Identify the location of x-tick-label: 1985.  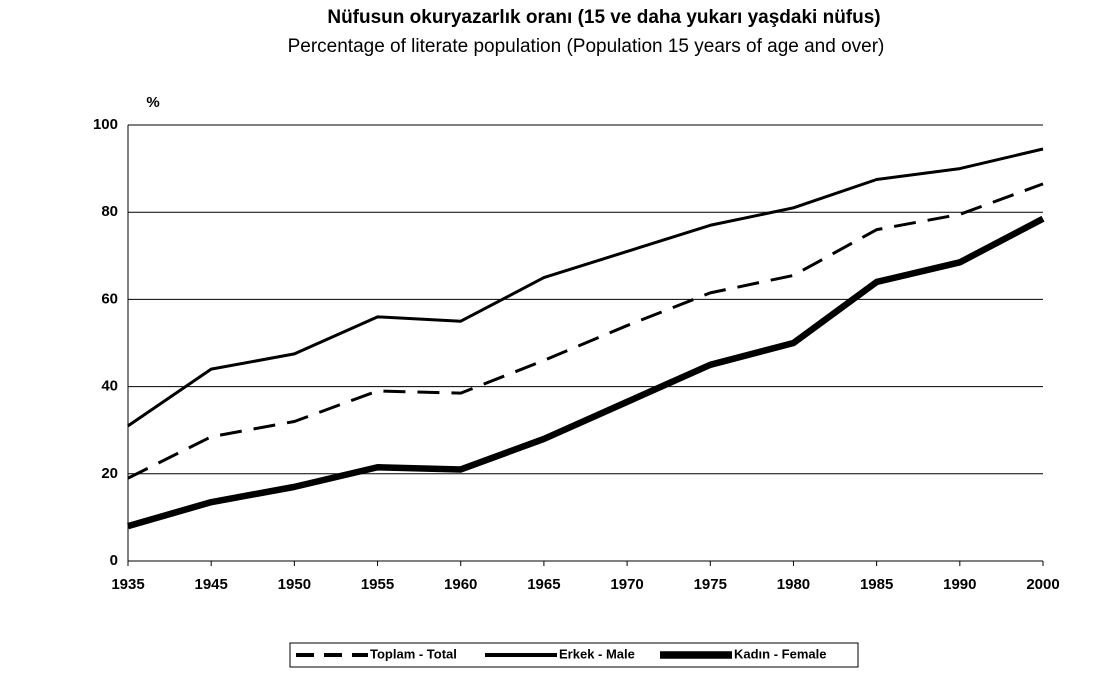
(876, 584).